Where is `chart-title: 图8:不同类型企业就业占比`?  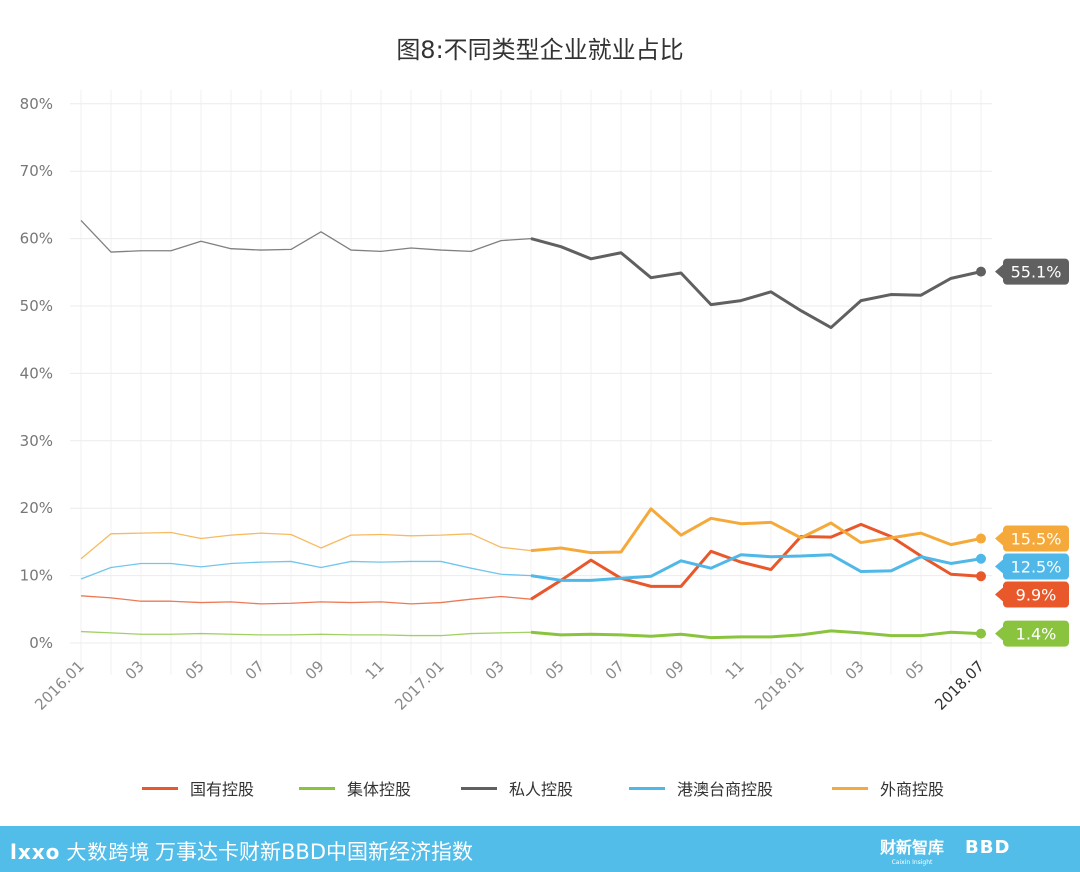 chart-title: 图8:不同类型企业就业占比 is located at coordinates (540, 50).